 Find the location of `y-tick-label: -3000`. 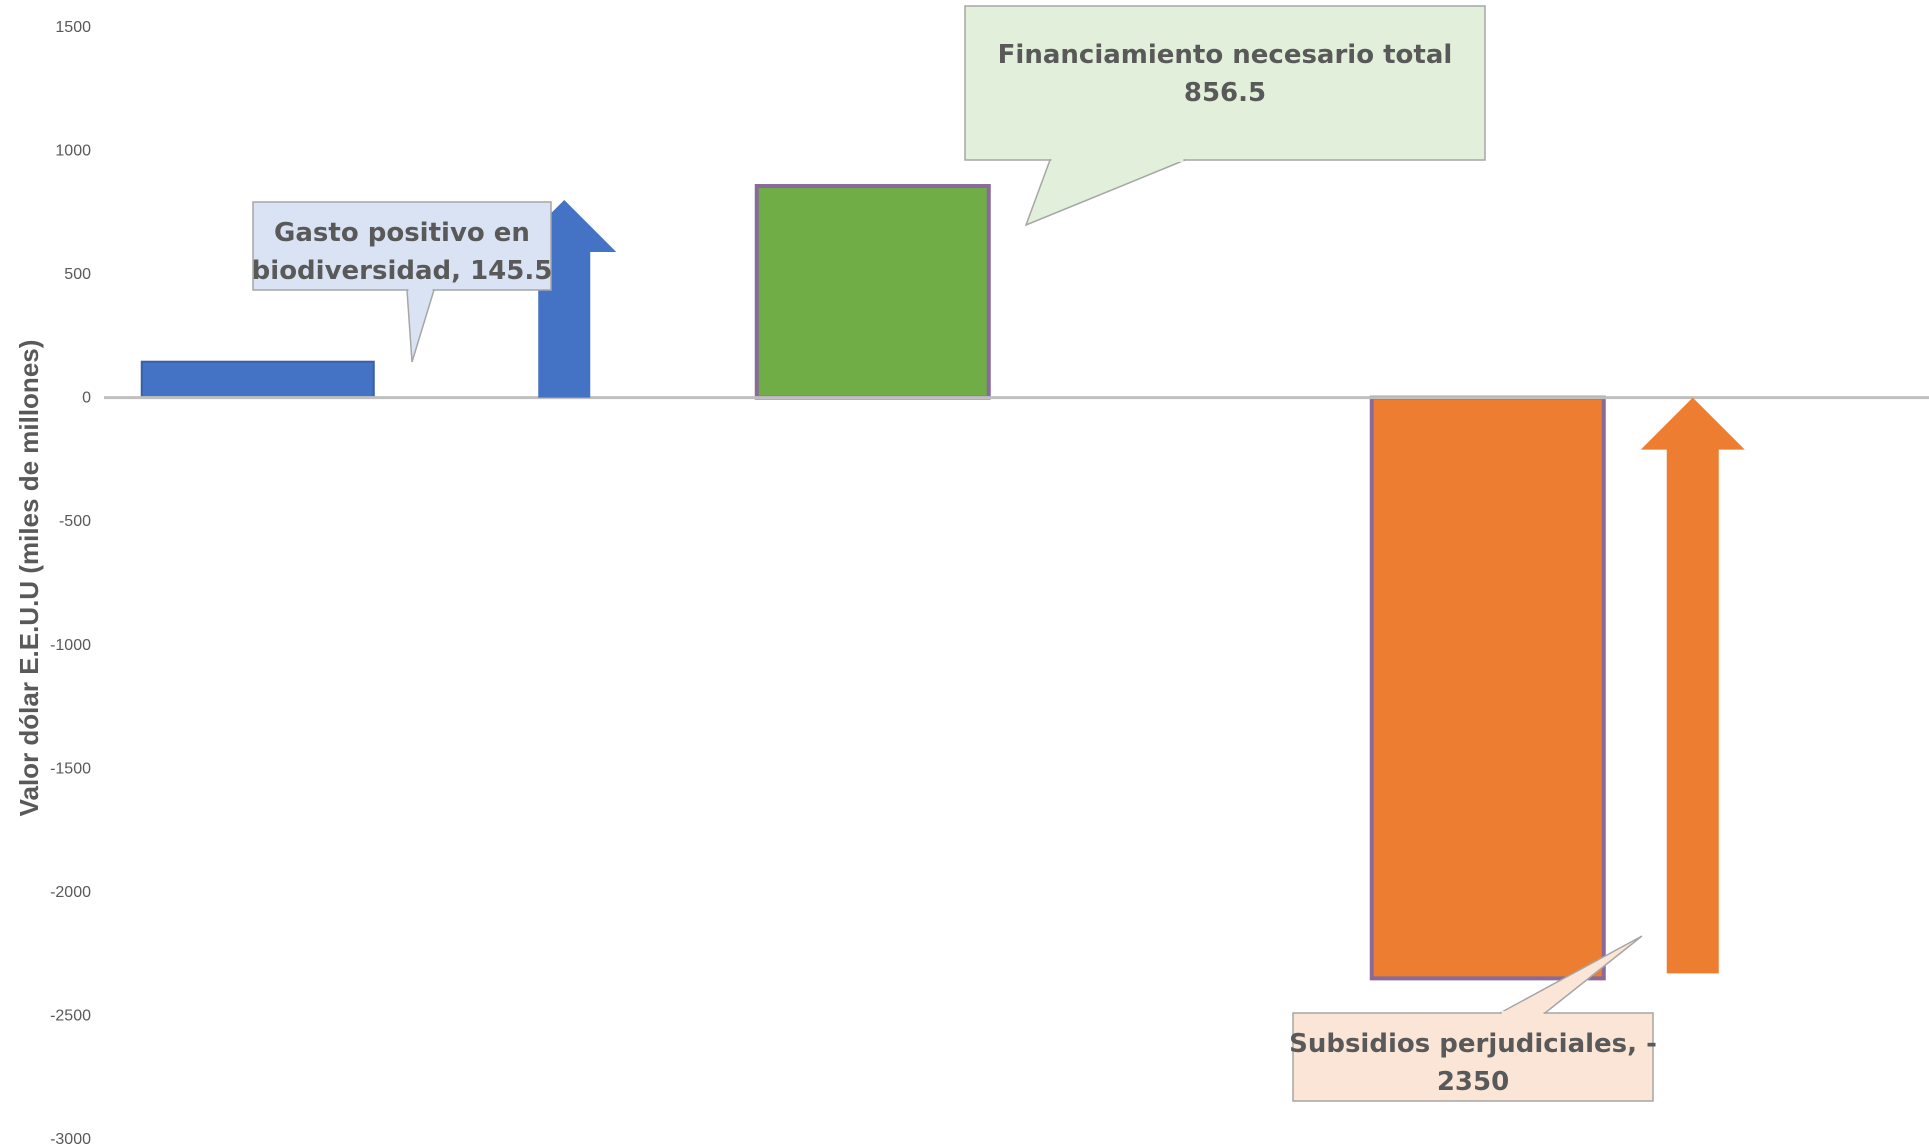

y-tick-label: -3000 is located at coordinates (70, 1138).